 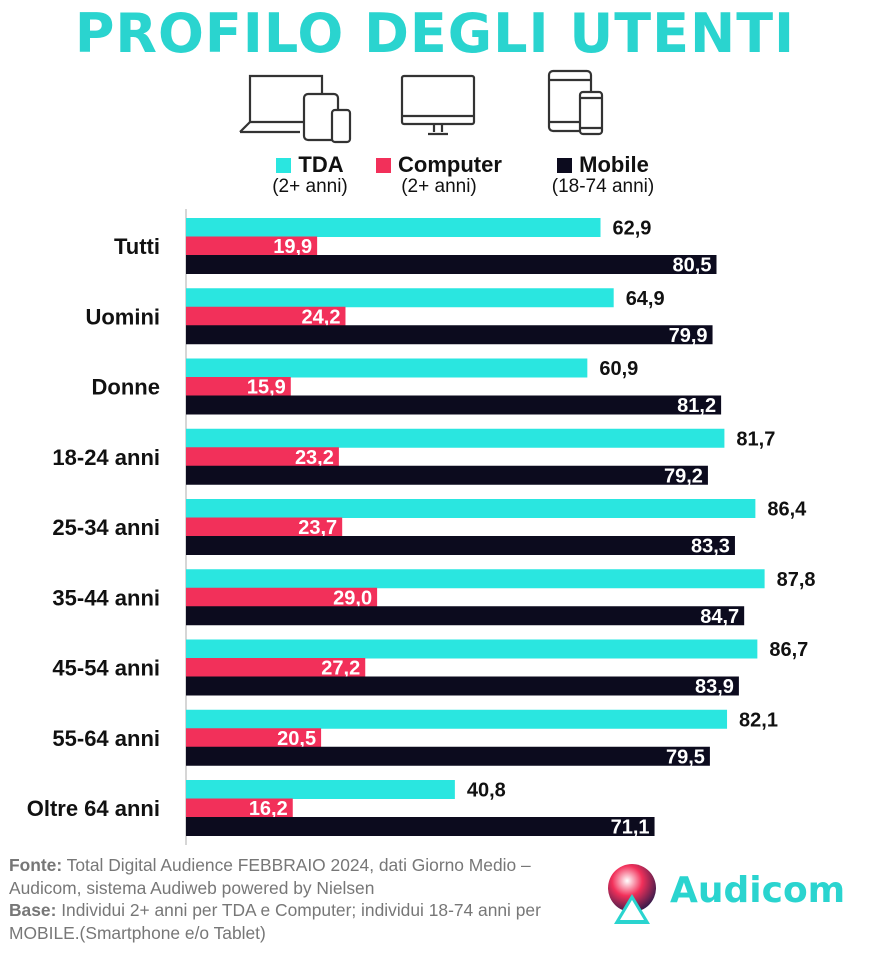 I want to click on legend-sublabel: (18-74 anni), so click(x=603, y=186).